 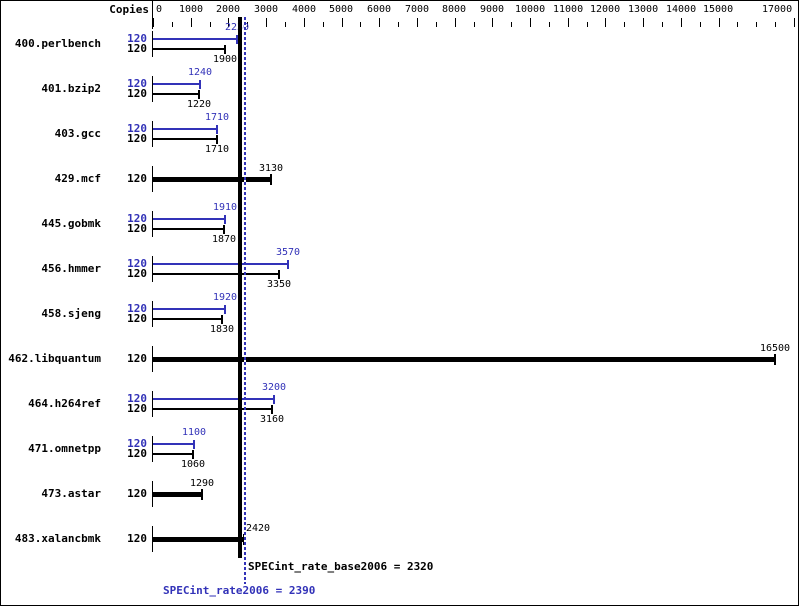 I want to click on base-value-label: 1220, so click(x=199, y=104).